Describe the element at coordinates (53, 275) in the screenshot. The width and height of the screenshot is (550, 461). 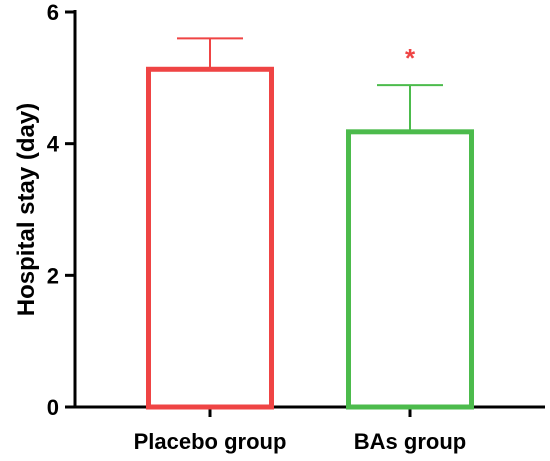
I see `y-tick-label: 2` at that location.